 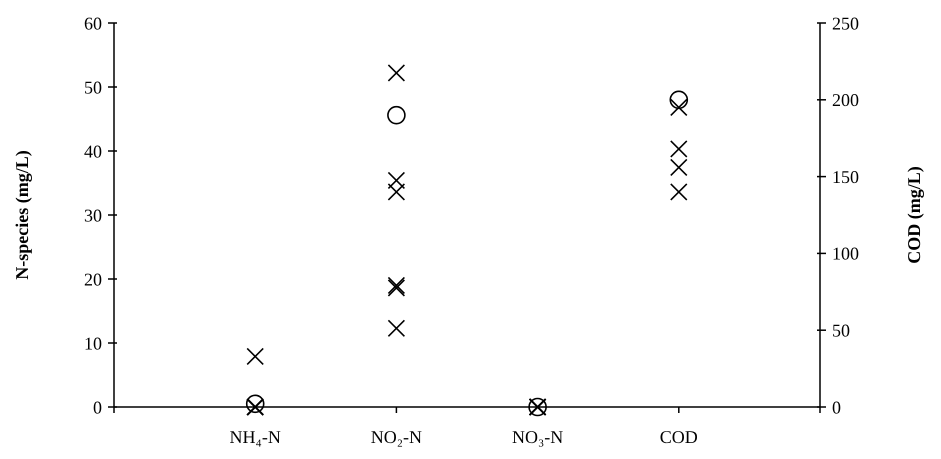 What do you see at coordinates (93, 215) in the screenshot?
I see `y-tick-label: 30` at bounding box center [93, 215].